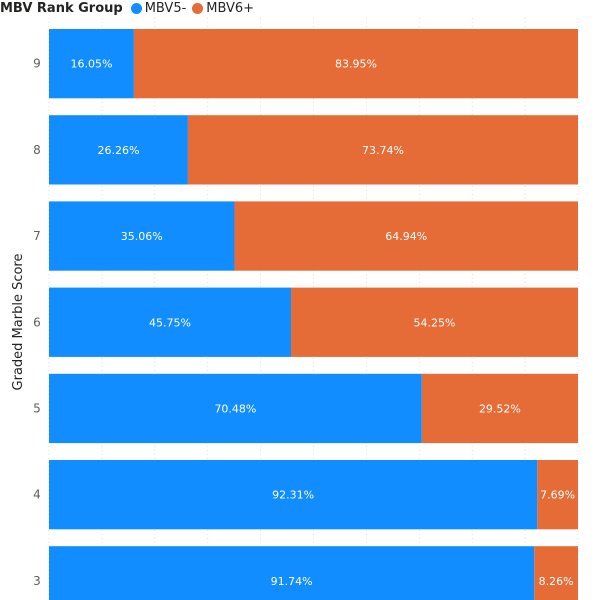  What do you see at coordinates (292, 581) in the screenshot?
I see `data-label: 91.74%` at bounding box center [292, 581].